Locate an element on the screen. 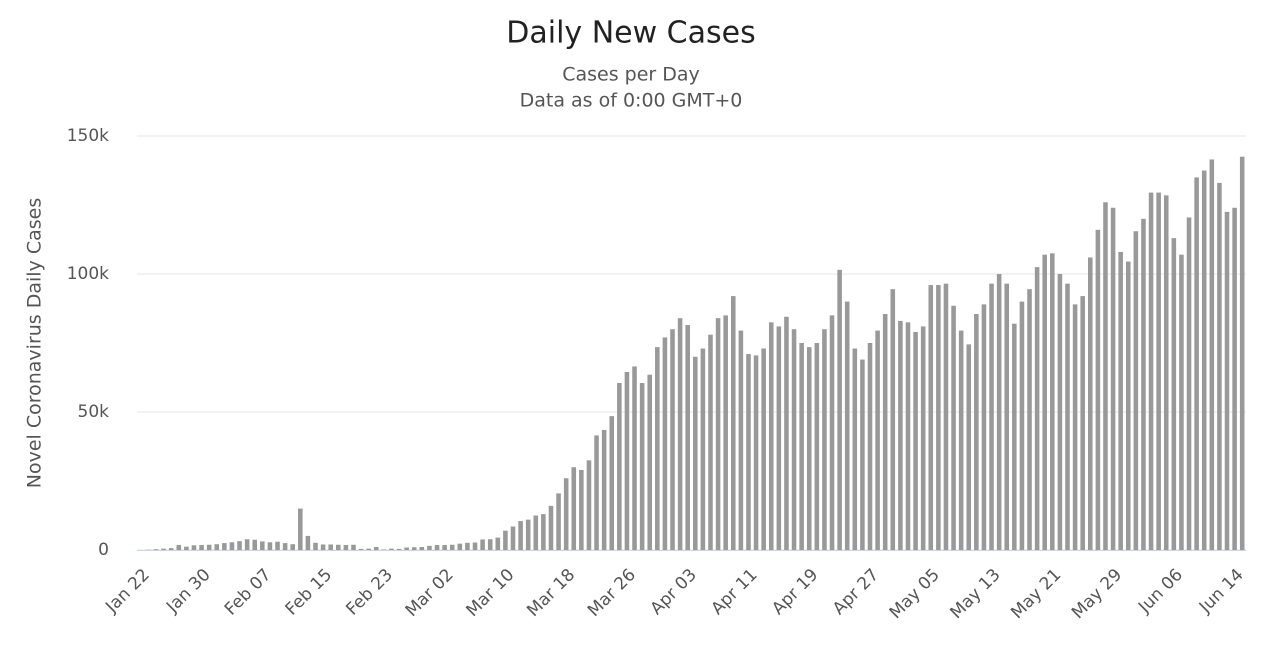  x-tick-label: May 21 is located at coordinates (1036, 594).